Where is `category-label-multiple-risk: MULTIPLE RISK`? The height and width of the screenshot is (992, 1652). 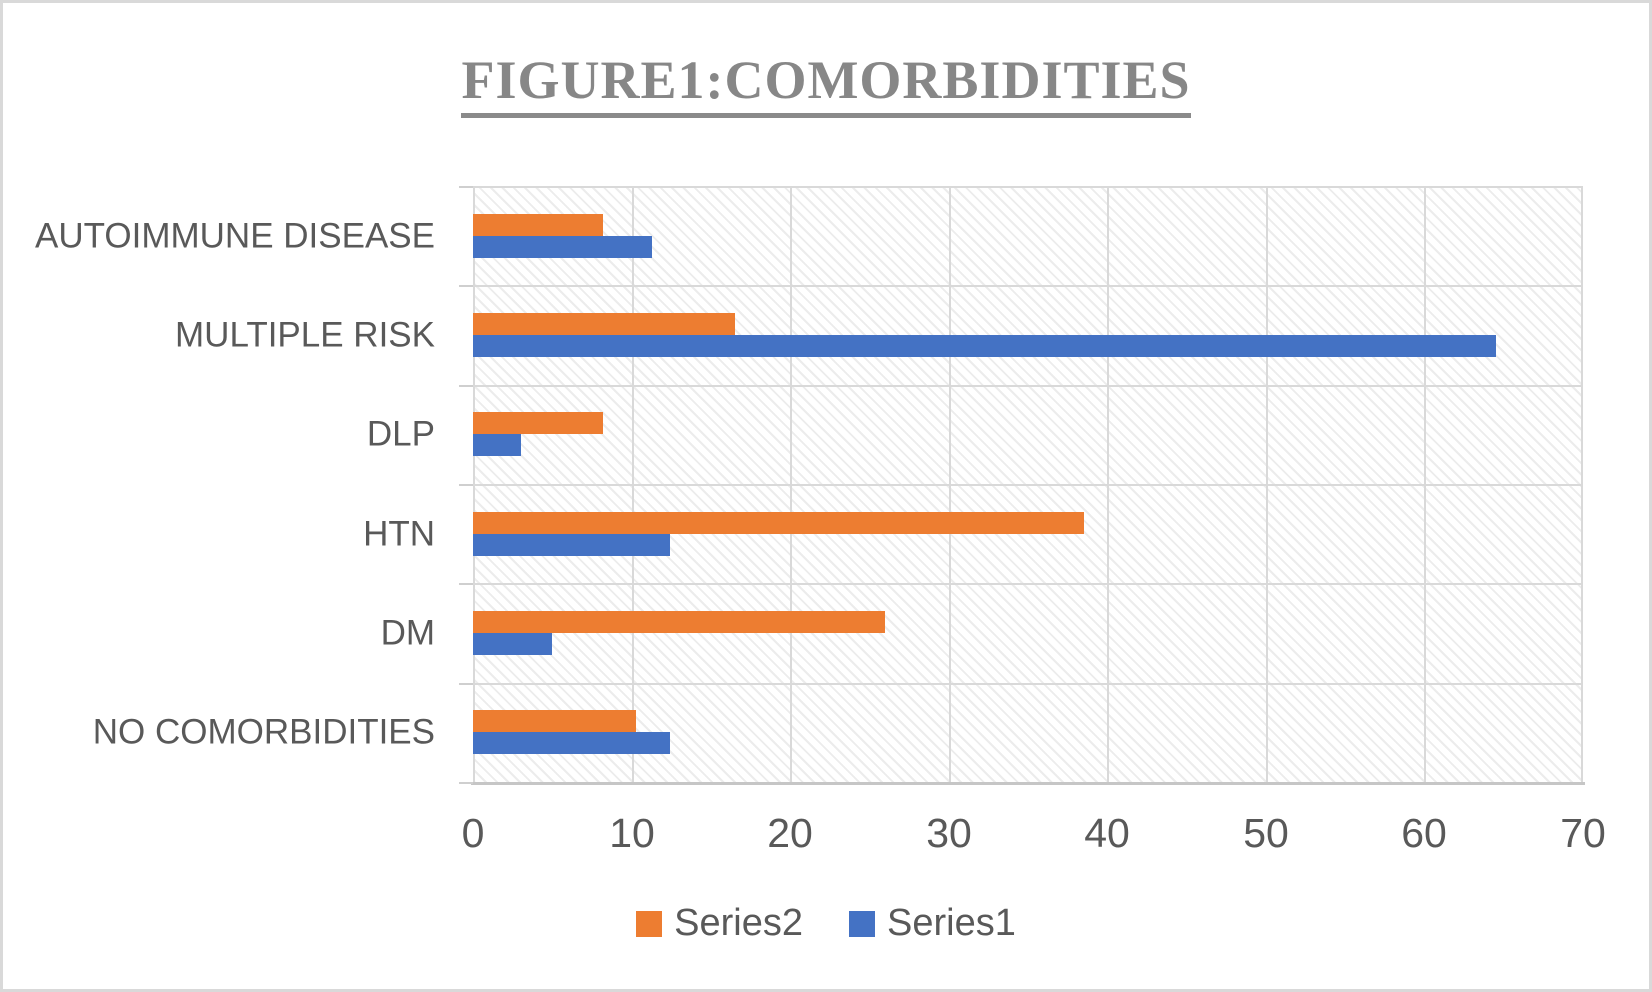
category-label-multiple-risk: MULTIPLE RISK is located at coordinates (305, 335).